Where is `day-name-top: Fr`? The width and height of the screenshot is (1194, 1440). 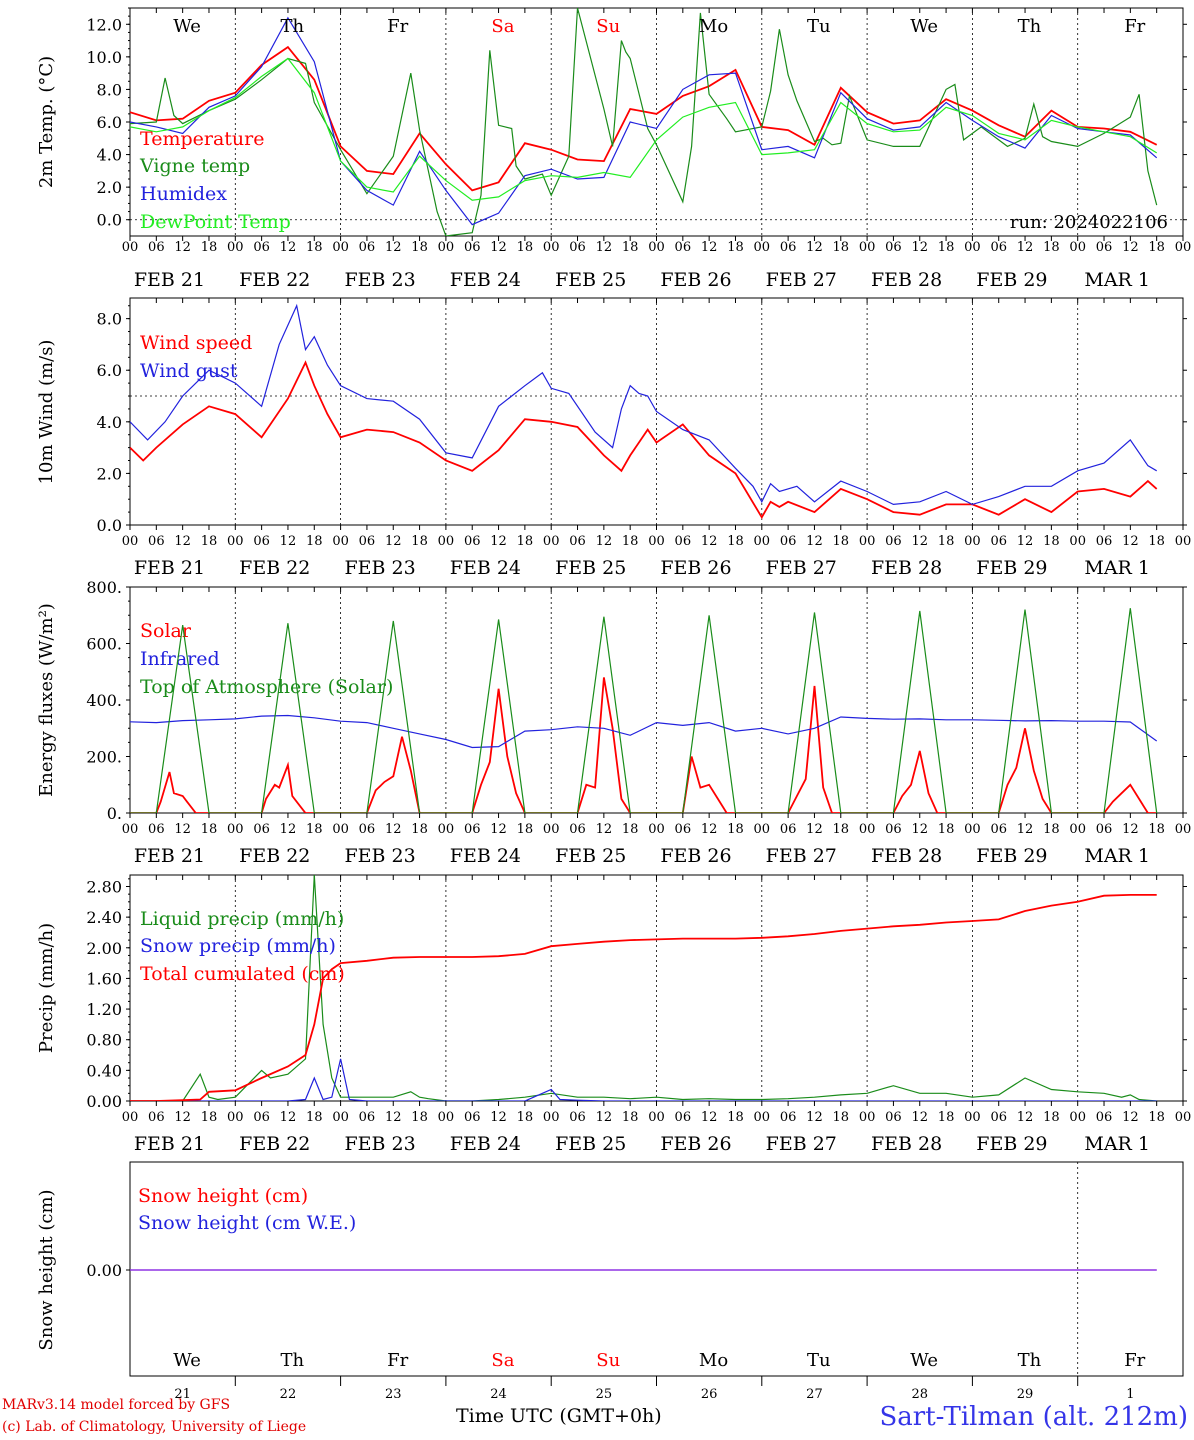 day-name-top: Fr is located at coordinates (397, 26).